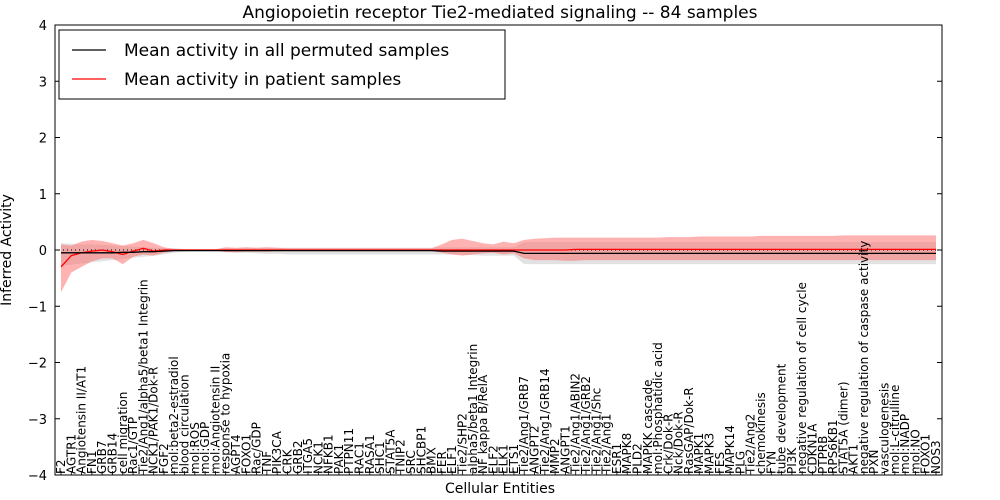 The height and width of the screenshot is (500, 1000). What do you see at coordinates (37, 307) in the screenshot?
I see `y-tick-label: −1` at bounding box center [37, 307].